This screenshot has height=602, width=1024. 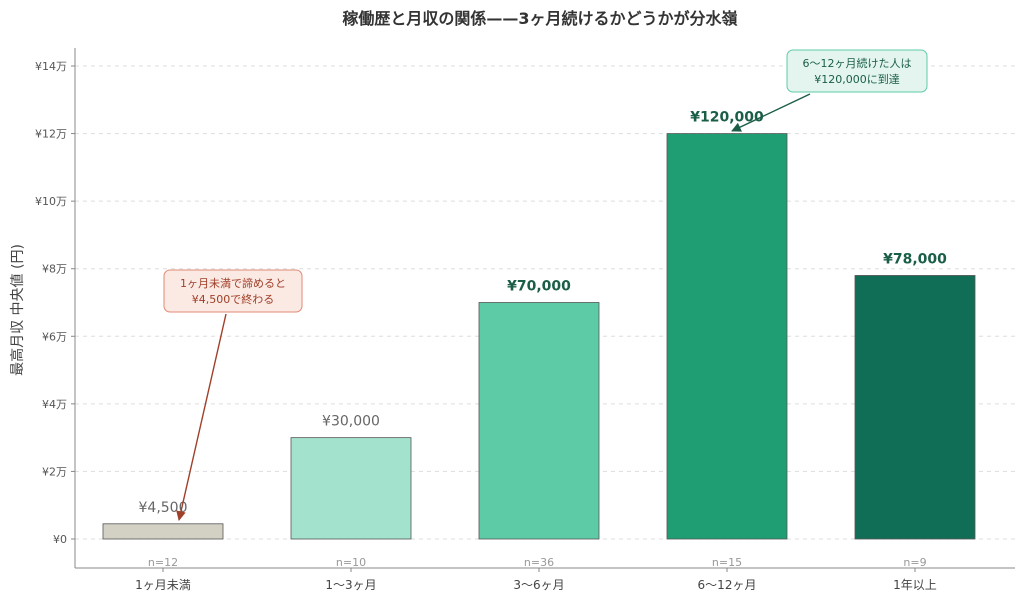 I want to click on sample-size-label: n=15, so click(x=727, y=562).